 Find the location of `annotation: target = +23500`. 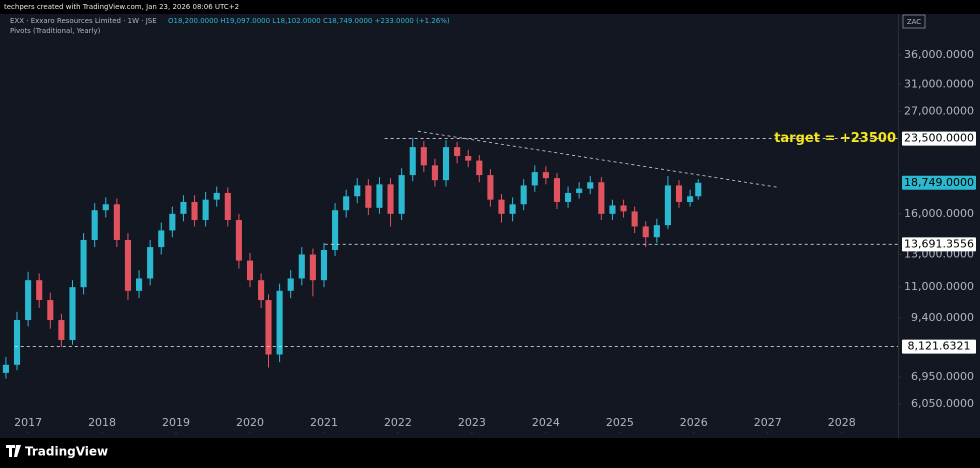

annotation: target = +23500 is located at coordinates (835, 138).